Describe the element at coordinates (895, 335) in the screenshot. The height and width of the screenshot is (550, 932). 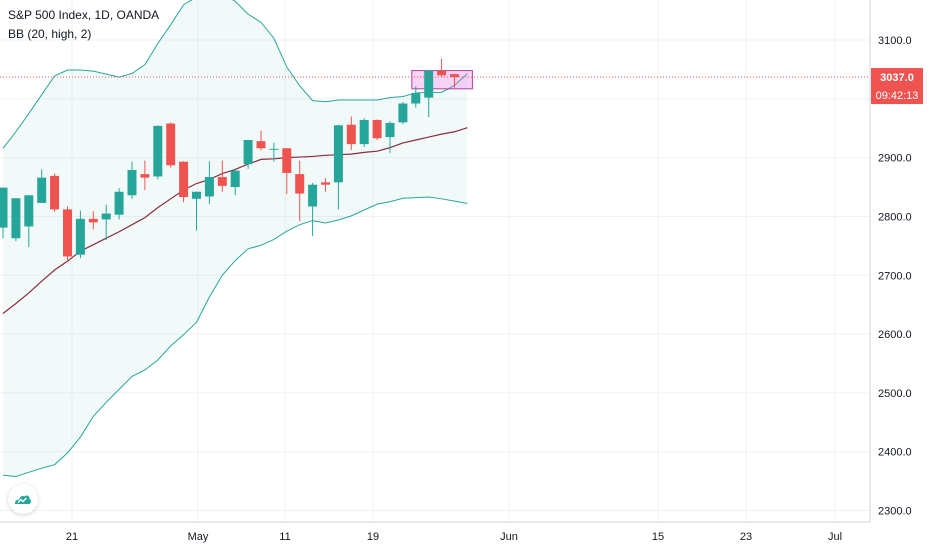
I see `price-tick-label: 2600.0` at that location.